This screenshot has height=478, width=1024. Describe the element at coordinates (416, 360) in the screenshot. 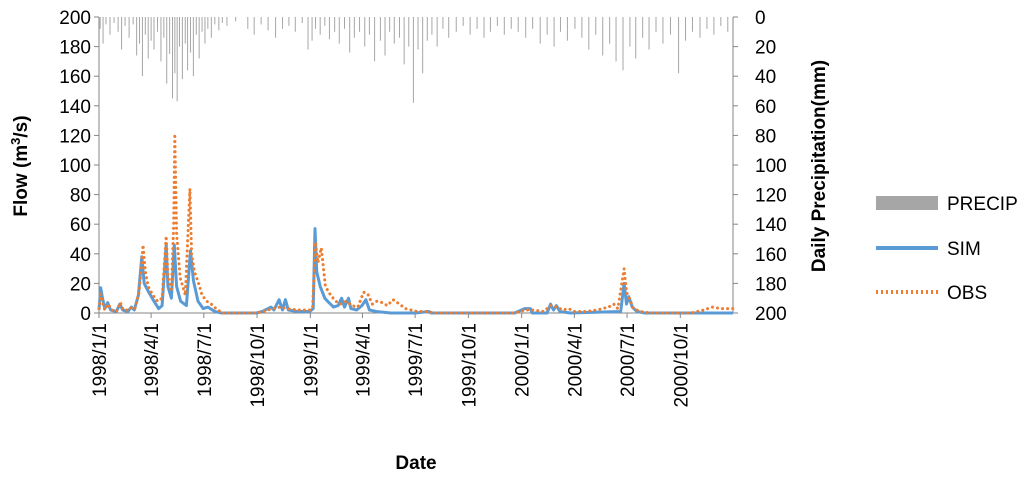

I see `x-tick-label-6: 1999/7/1` at that location.